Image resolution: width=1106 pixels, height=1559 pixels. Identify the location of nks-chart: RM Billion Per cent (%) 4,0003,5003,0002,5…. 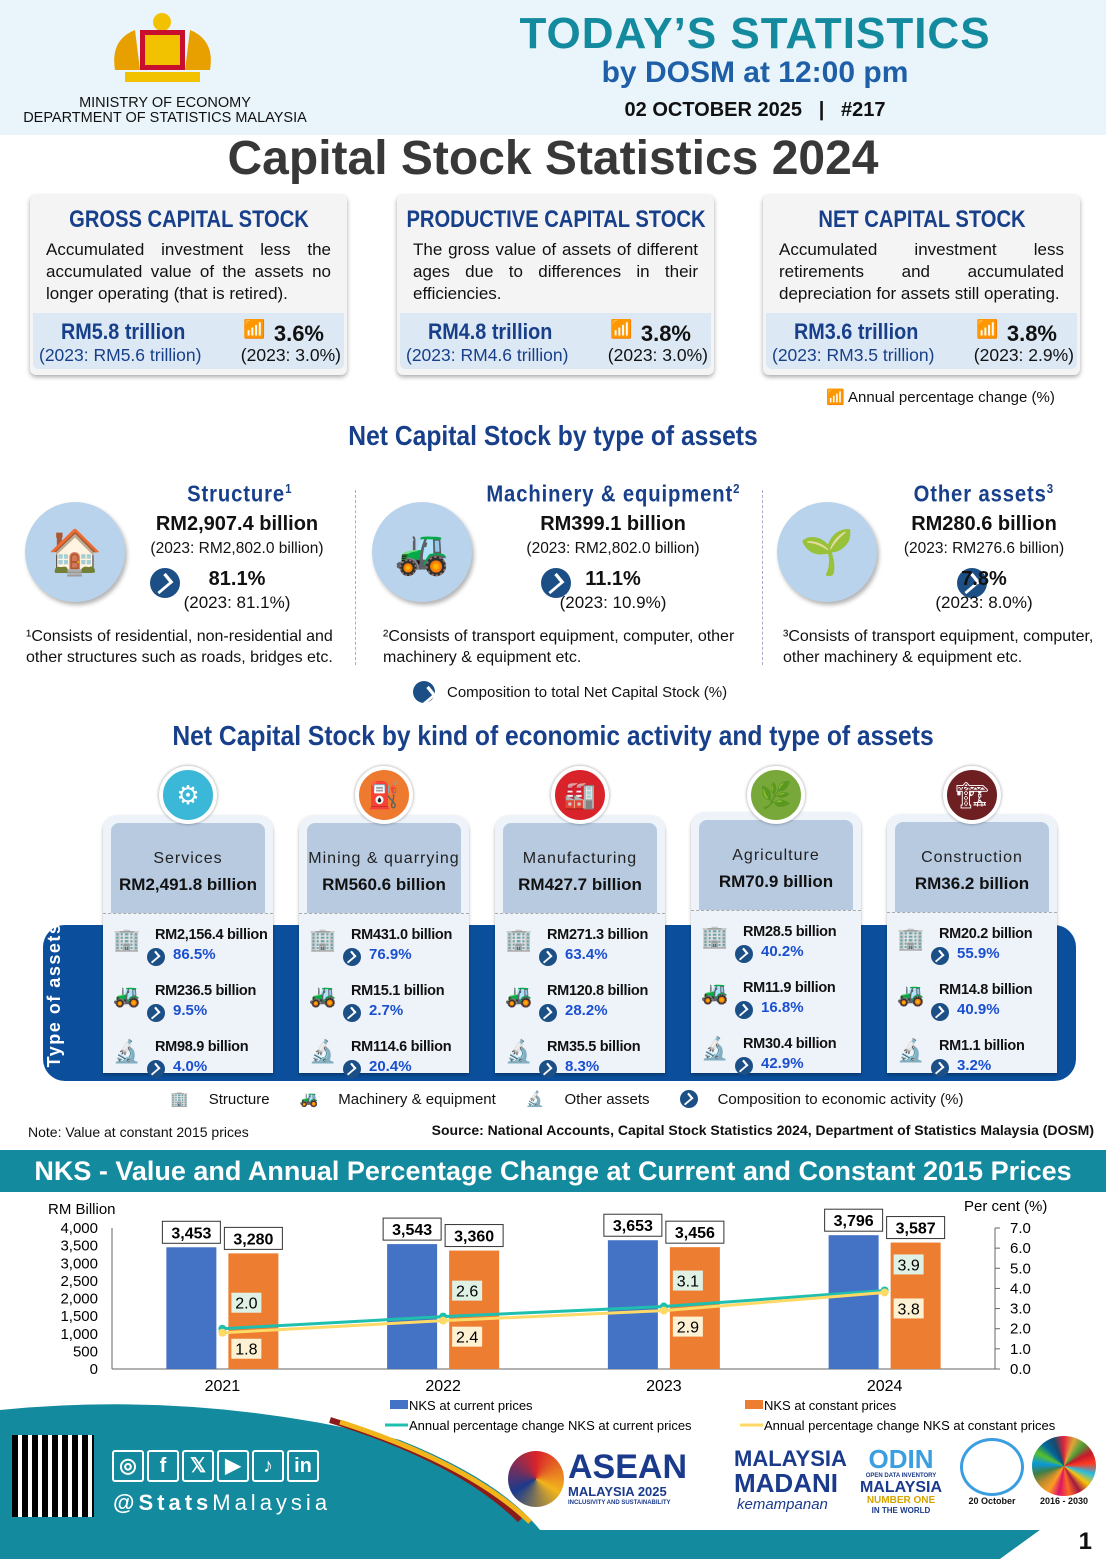
(552, 1315).